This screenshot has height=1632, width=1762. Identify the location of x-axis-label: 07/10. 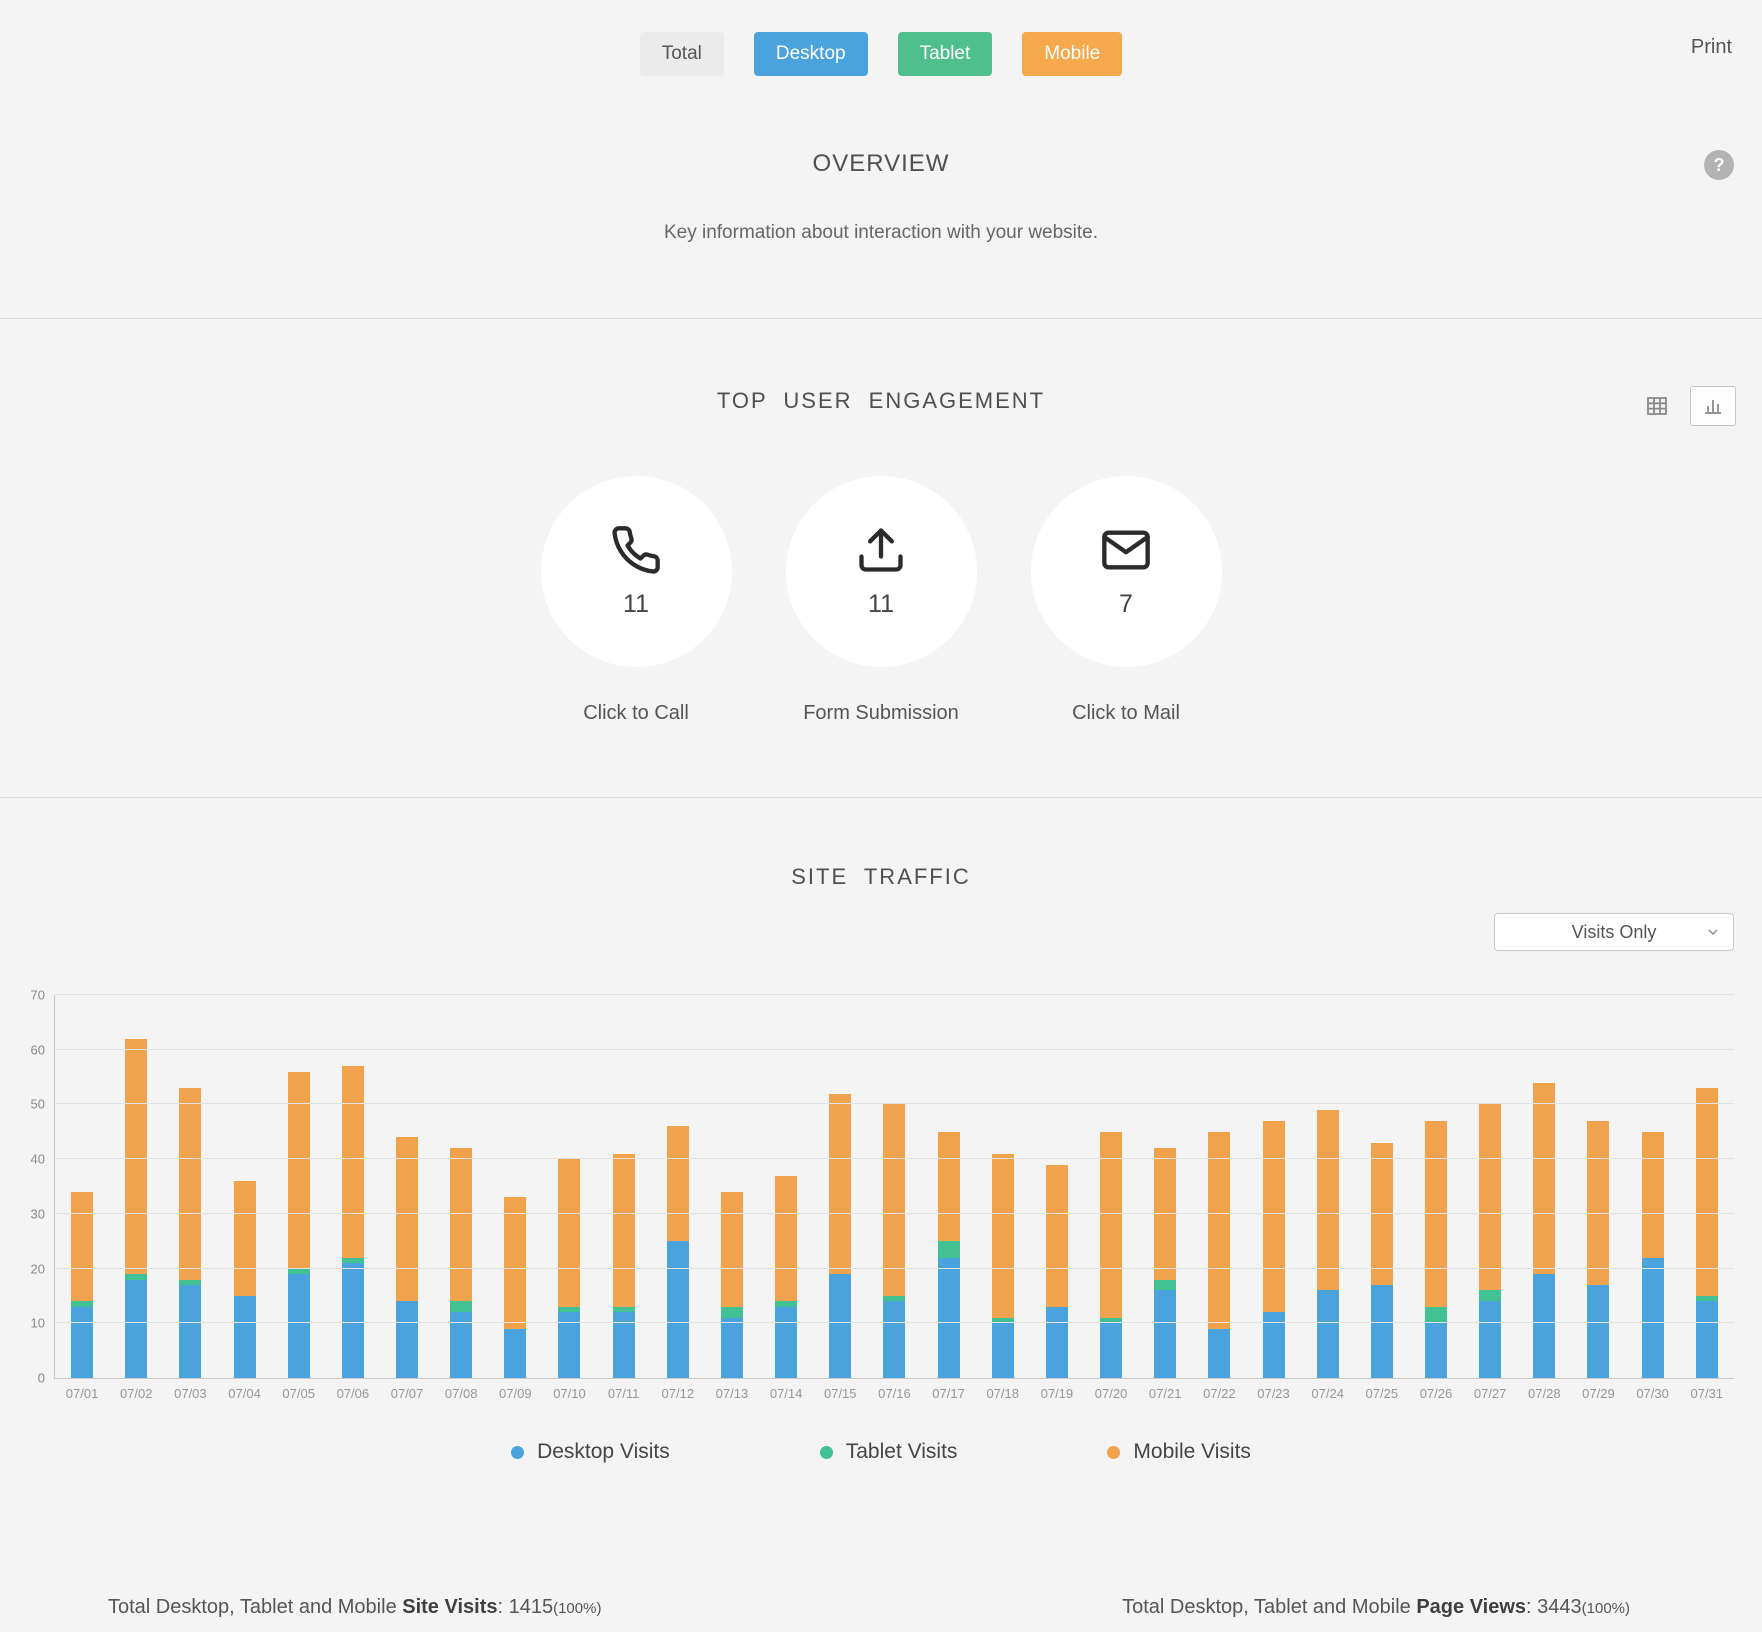
(569, 1393).